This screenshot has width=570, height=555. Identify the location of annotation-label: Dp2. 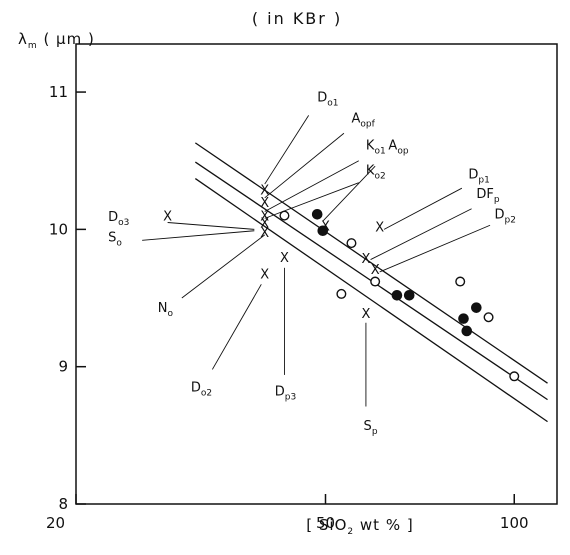
(504, 216).